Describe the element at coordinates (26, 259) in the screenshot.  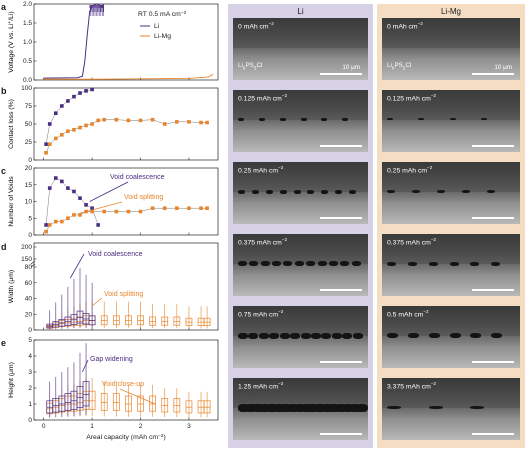
I see `y-tick-label: 150` at that location.